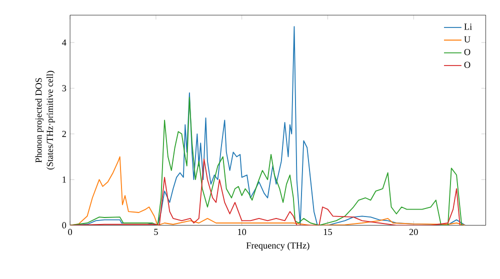 The width and height of the screenshot is (500, 279). What do you see at coordinates (64, 133) in the screenshot?
I see `y-tick-label: 2` at bounding box center [64, 133].